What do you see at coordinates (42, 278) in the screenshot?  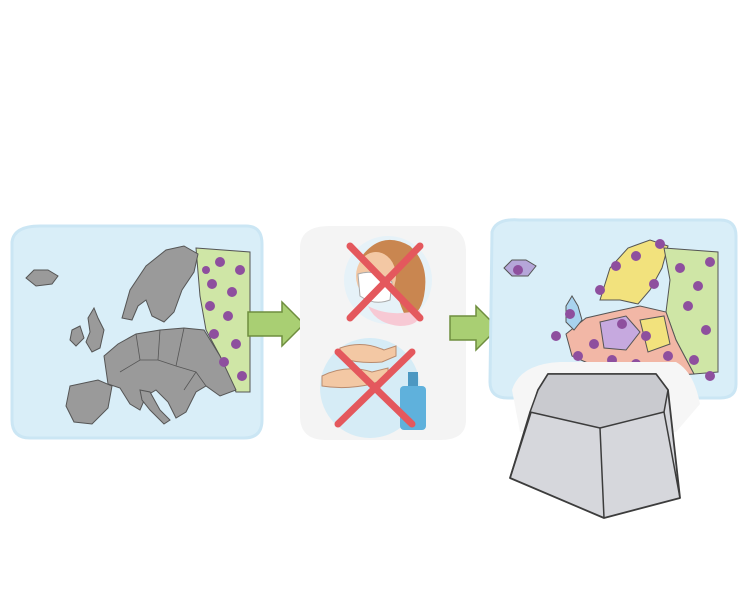 I see `iceland-shape` at bounding box center [42, 278].